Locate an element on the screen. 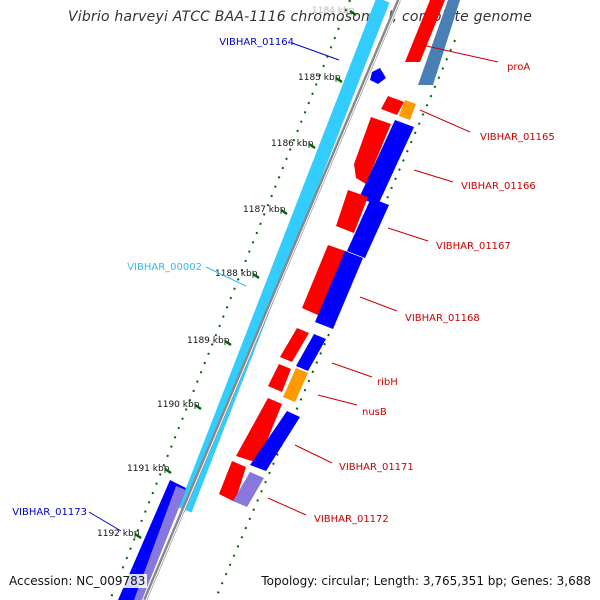 The width and height of the screenshot is (600, 600). leader-line-ribH is located at coordinates (352, 370).